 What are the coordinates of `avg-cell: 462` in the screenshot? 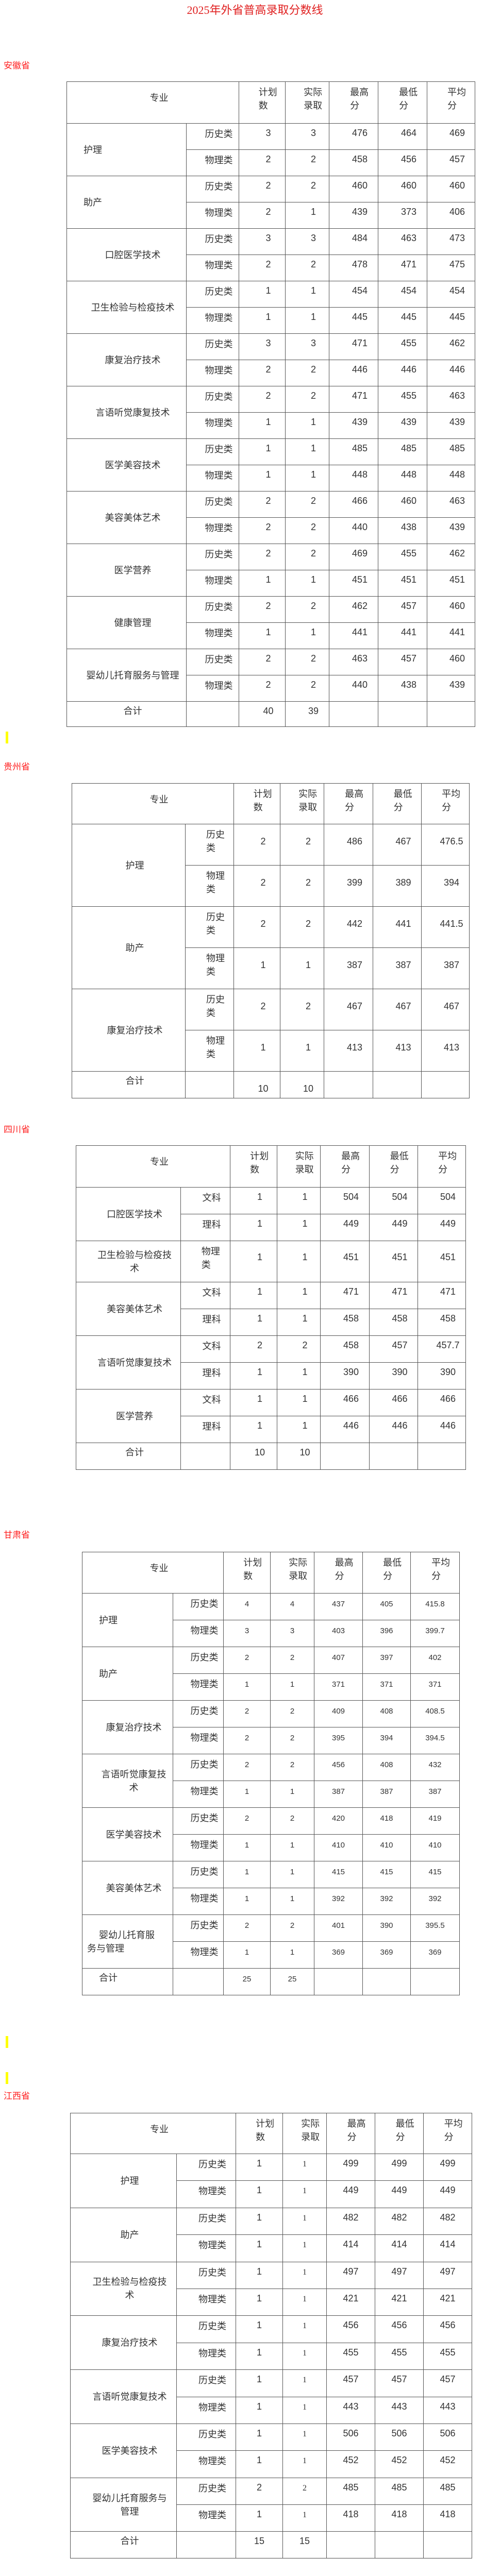 It's located at (451, 557).